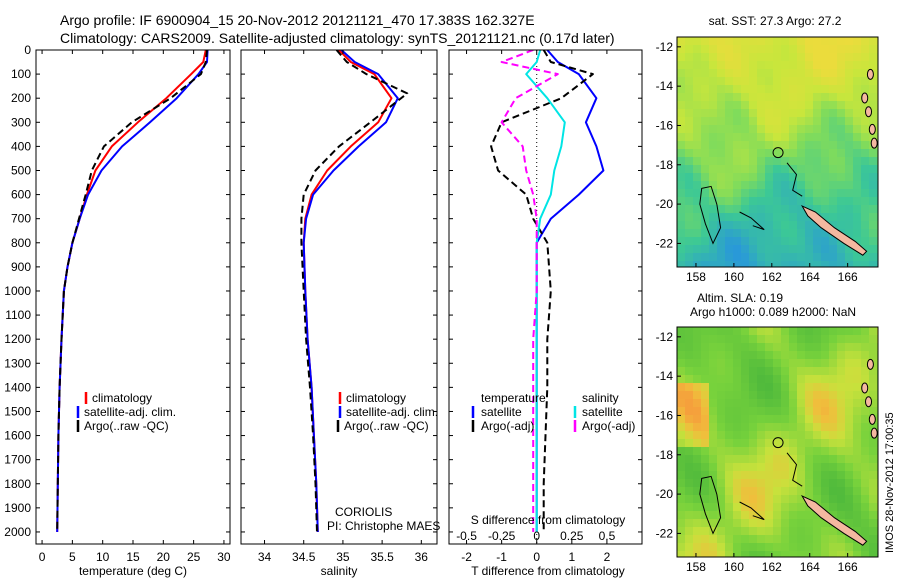 The height and width of the screenshot is (580, 900). I want to click on footer-timestamp: IMOS 28-Nov-2012 17:00:35, so click(890, 482).